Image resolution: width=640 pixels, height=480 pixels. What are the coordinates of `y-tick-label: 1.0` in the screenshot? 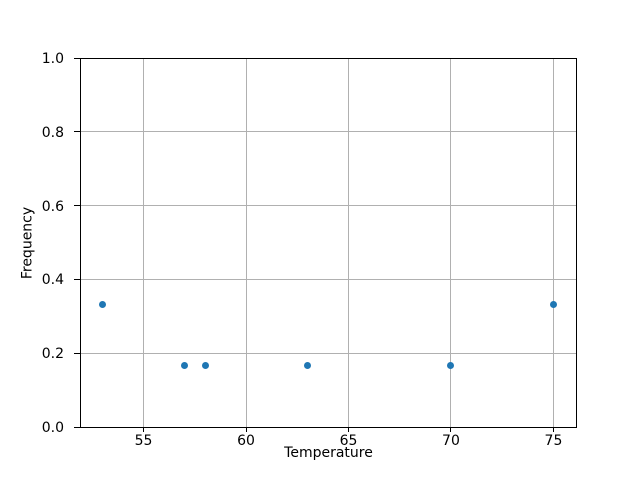 It's located at (52, 59).